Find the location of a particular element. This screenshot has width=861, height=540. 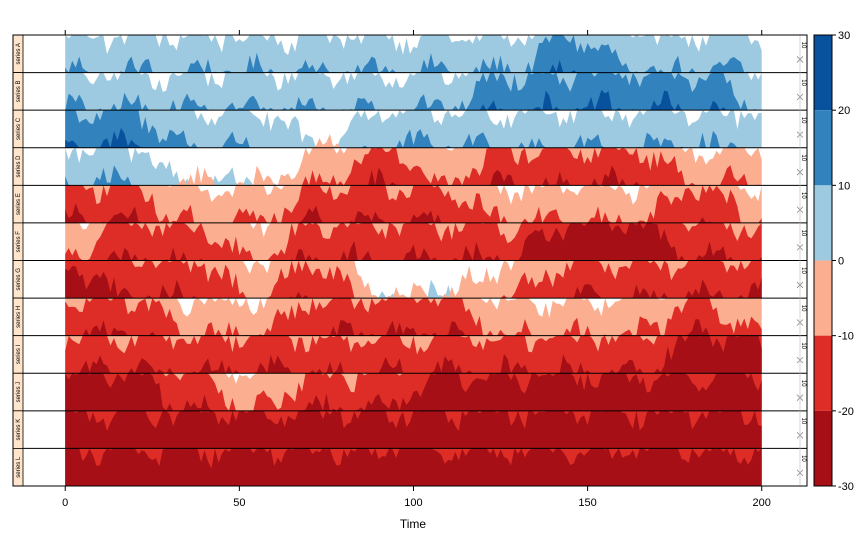

x-tick-label: 50 is located at coordinates (239, 503).